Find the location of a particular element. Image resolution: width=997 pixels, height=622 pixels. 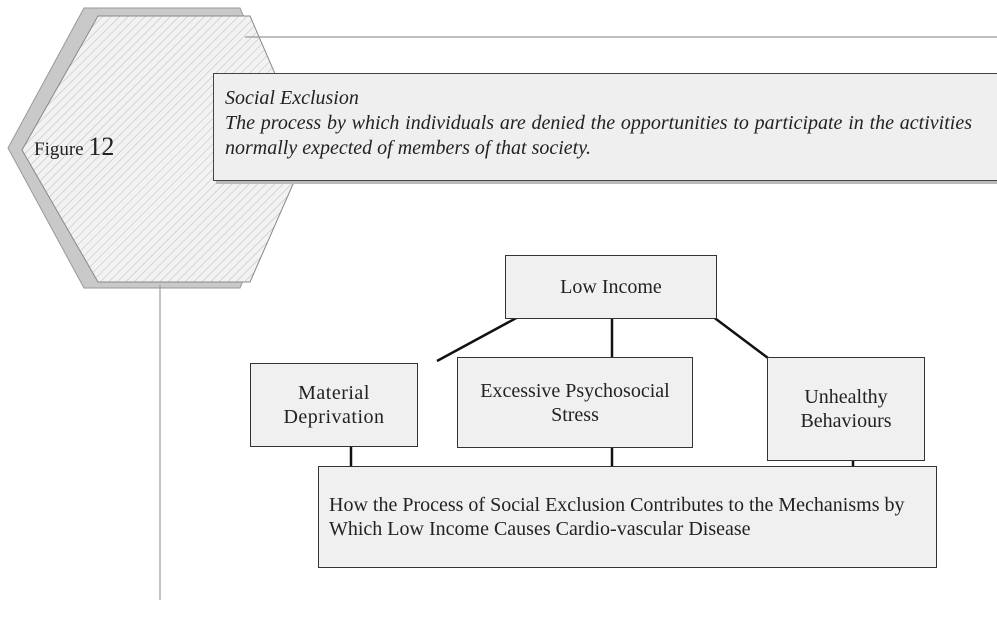

definition-term: Social Exclusion is located at coordinates (292, 98).